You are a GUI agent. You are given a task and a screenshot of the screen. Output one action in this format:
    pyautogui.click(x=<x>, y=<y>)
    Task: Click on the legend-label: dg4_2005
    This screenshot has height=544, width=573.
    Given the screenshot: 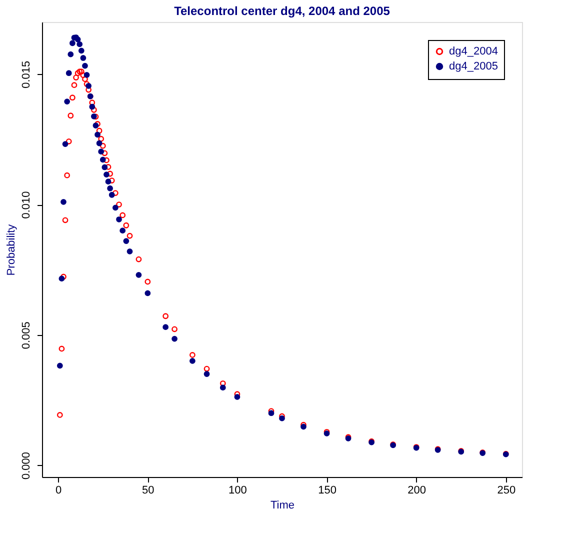 What is the action you would take?
    pyautogui.click(x=473, y=66)
    